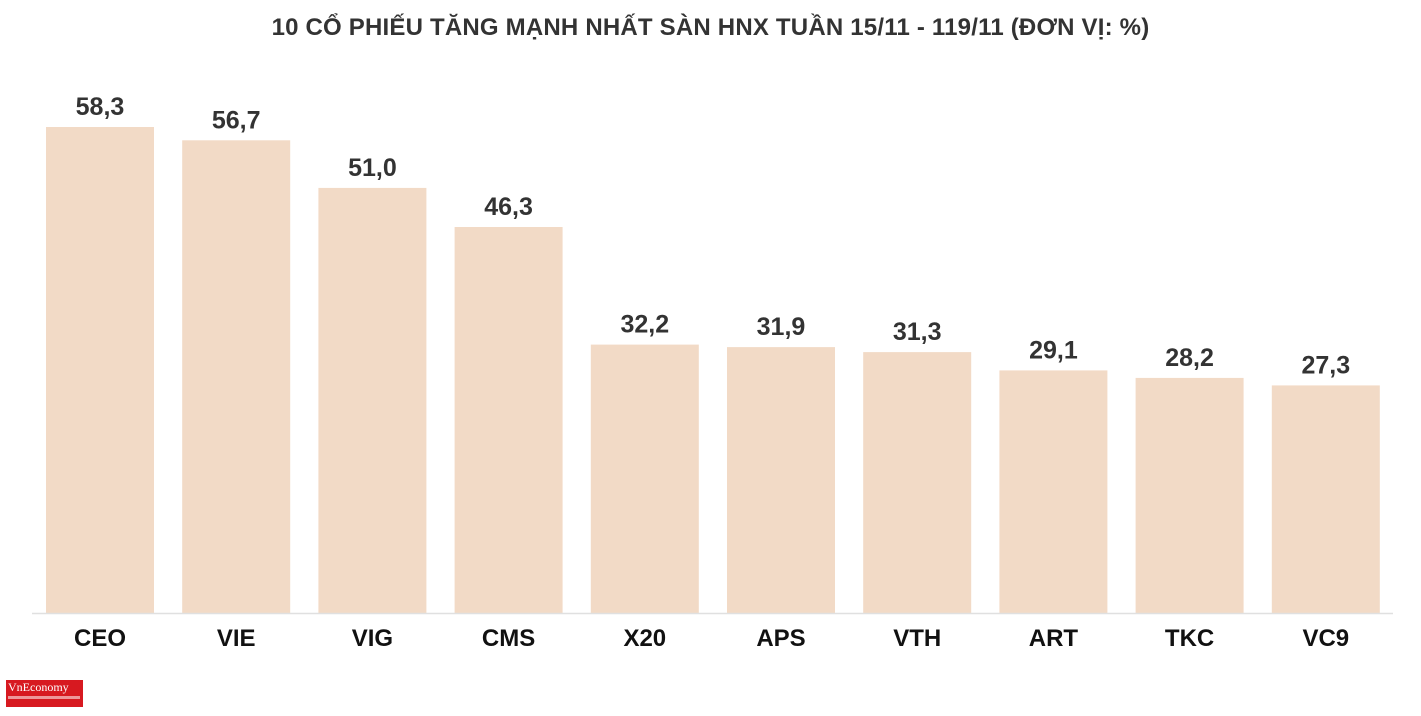 This screenshot has width=1421, height=716. What do you see at coordinates (1053, 350) in the screenshot?
I see `value-label-art: 29,1` at bounding box center [1053, 350].